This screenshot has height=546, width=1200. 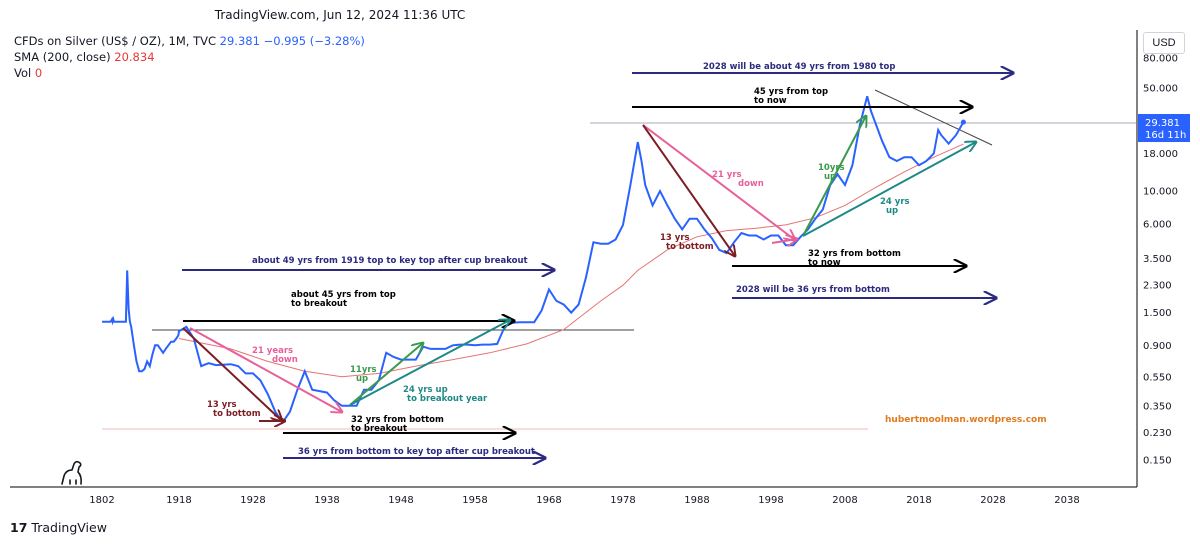 I want to click on x-tick-label: 1948, so click(x=400, y=500).